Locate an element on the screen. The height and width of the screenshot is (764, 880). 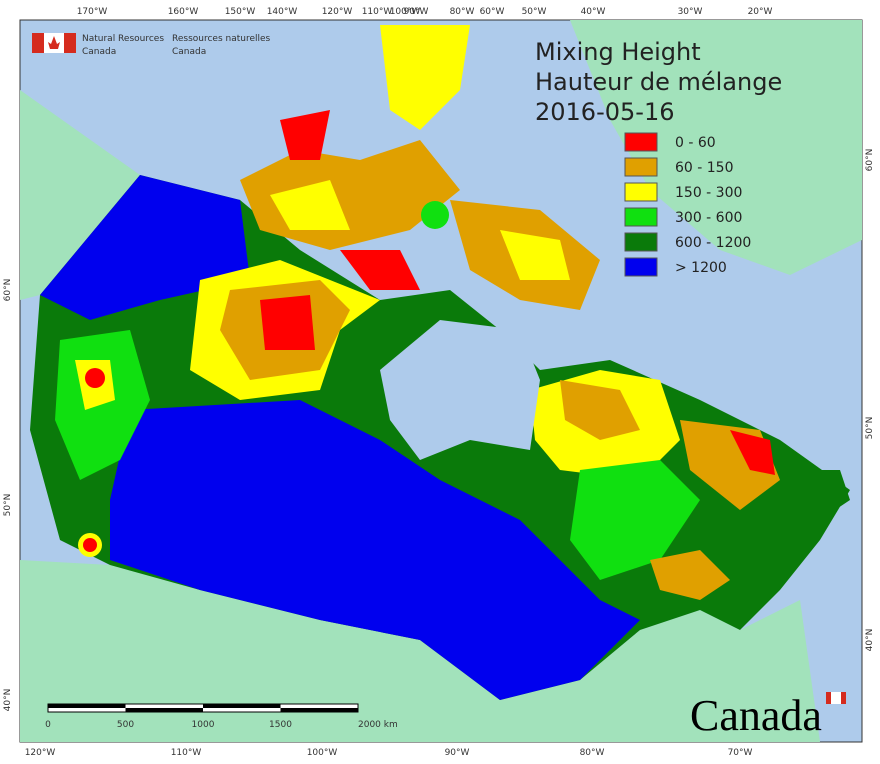
legend-label: > 1200 is located at coordinates (701, 268).